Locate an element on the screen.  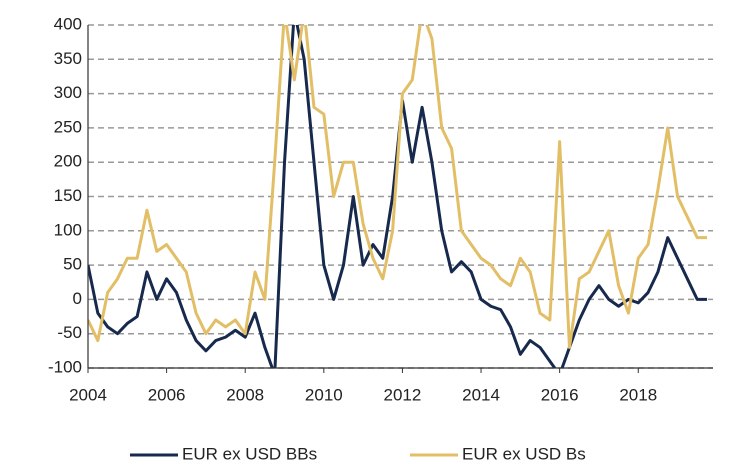
y-tick-label: 150 is located at coordinates (68, 195).